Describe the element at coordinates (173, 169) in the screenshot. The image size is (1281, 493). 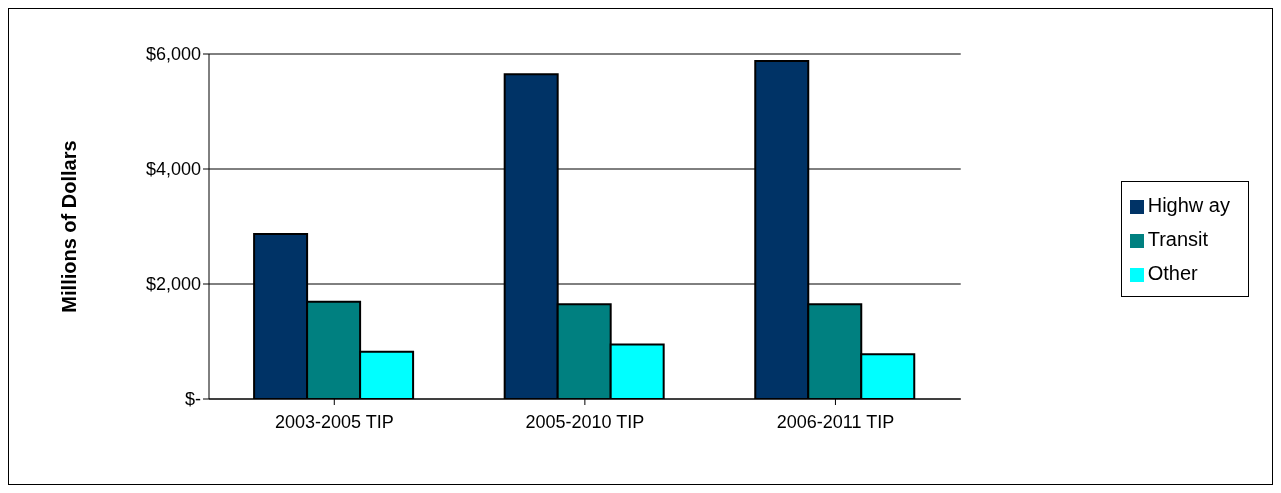
I see `y-tick-label: $4,000` at that location.